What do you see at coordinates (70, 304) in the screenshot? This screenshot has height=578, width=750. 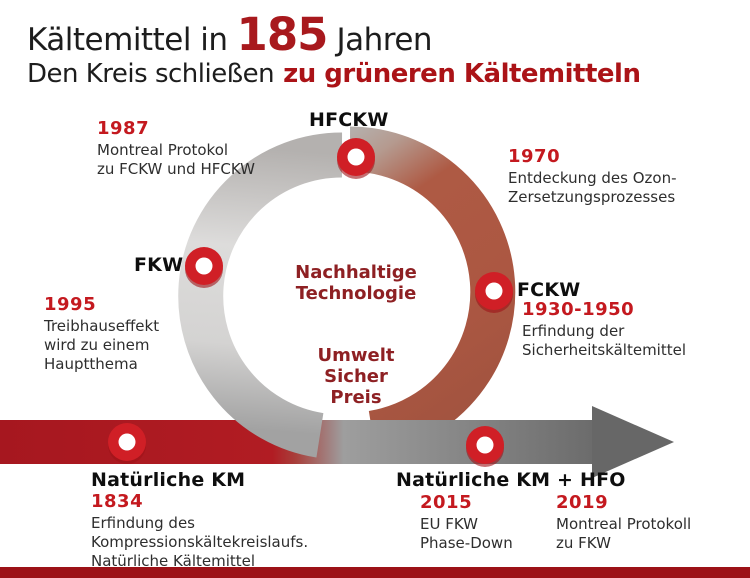 I see `event-1995-year: 1995` at bounding box center [70, 304].